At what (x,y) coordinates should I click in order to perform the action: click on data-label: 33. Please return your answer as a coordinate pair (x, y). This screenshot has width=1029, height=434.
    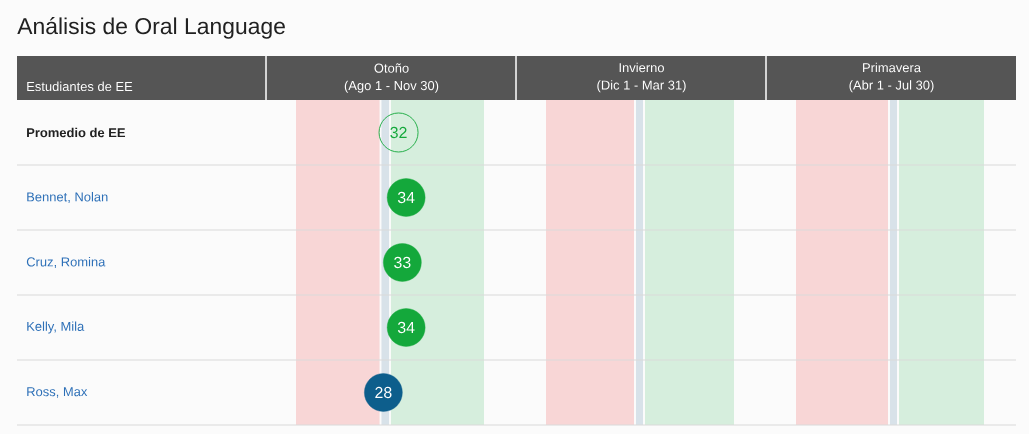
    Looking at the image, I should click on (402, 262).